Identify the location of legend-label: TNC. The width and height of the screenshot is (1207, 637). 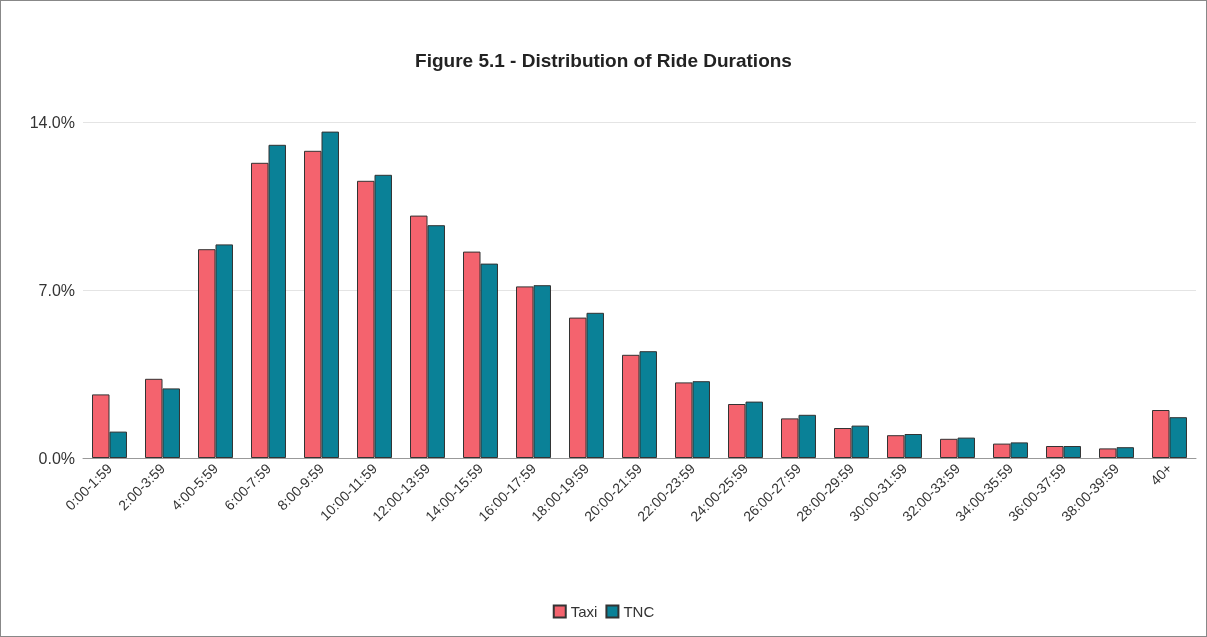
(639, 611).